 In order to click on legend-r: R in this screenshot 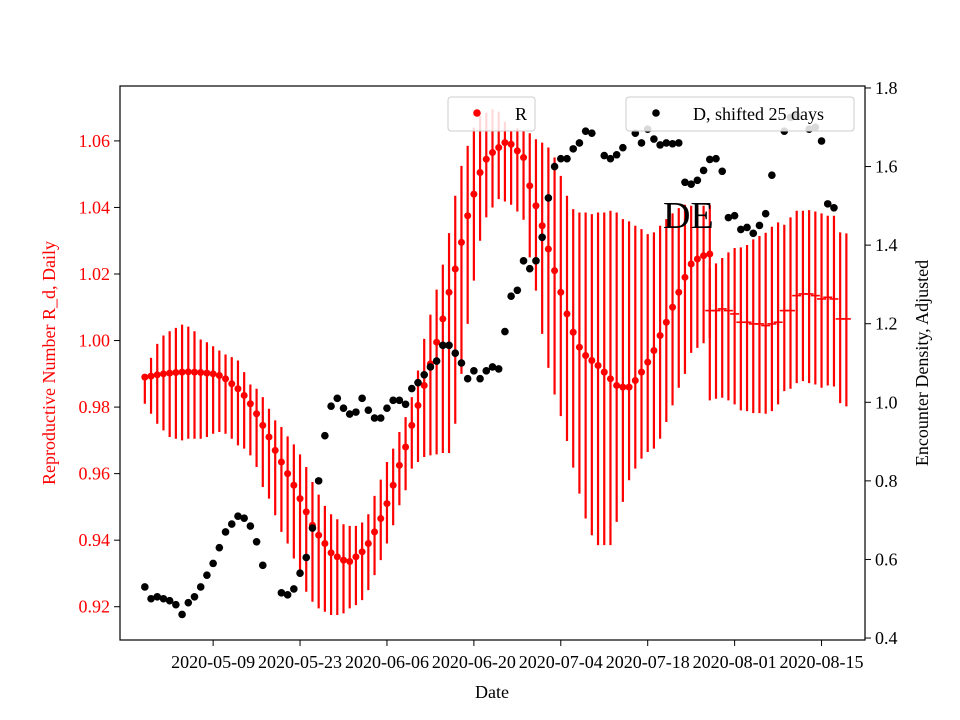, I will do `click(491, 114)`.